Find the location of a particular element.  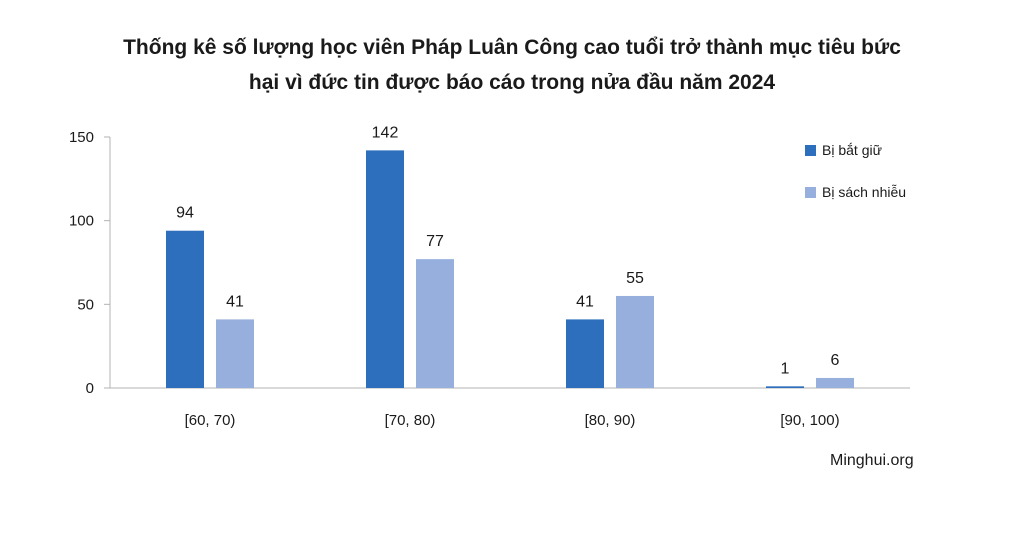

legend-label-harassed: Bị sách nhiễu is located at coordinates (864, 192).